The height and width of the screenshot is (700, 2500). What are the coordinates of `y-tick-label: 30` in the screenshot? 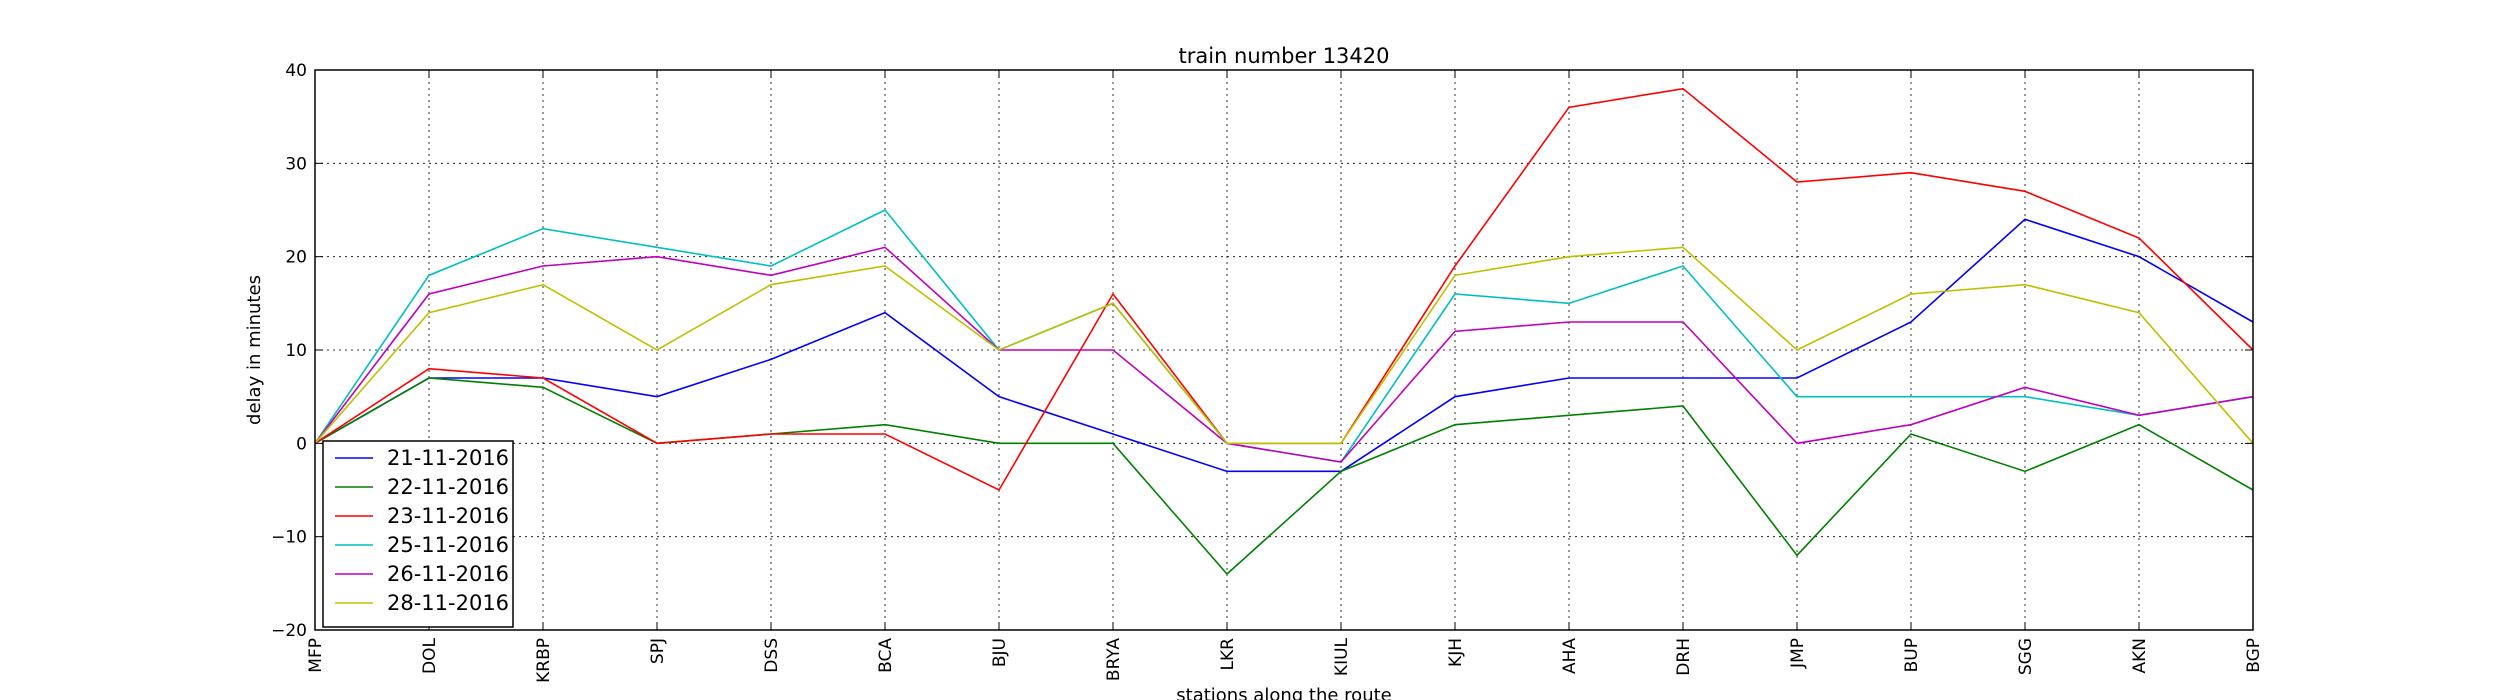 It's located at (296, 164).